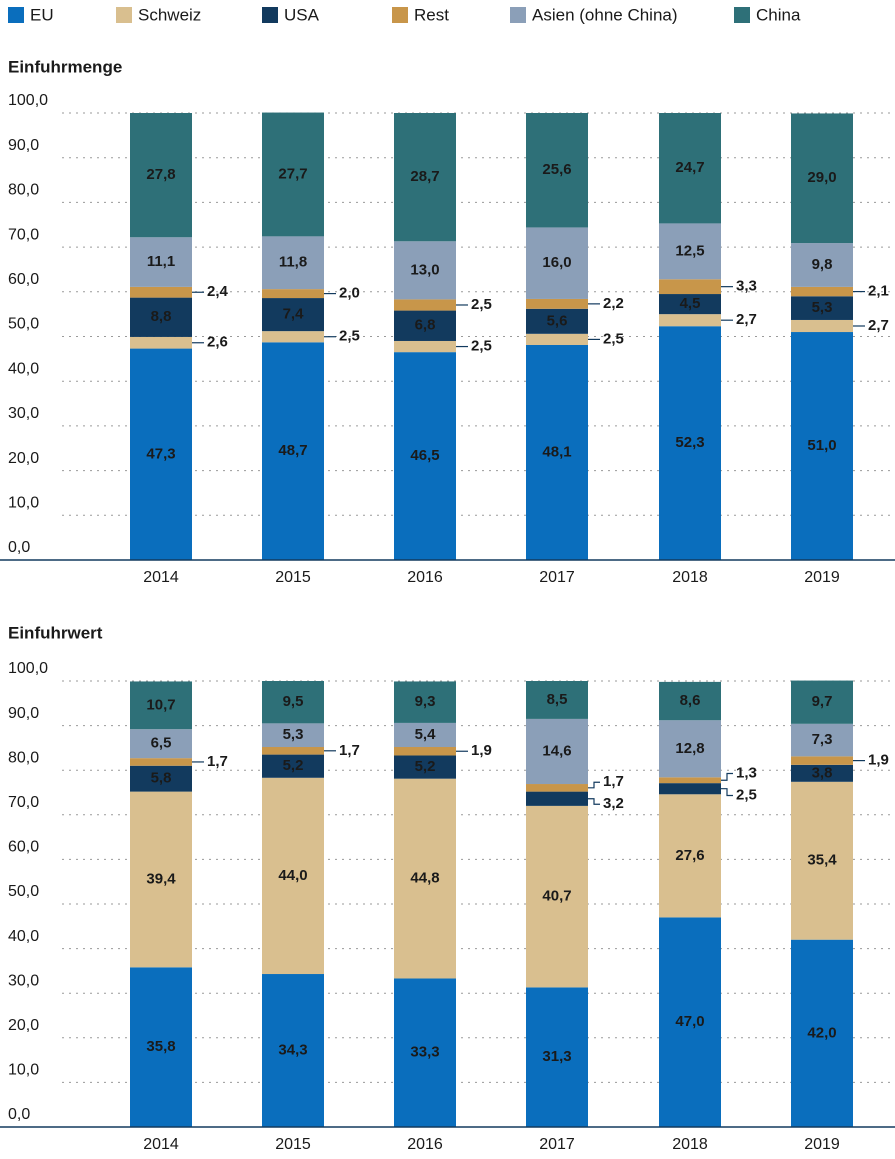 This screenshot has width=895, height=1159. I want to click on x-tick-label: 2016, so click(425, 1144).